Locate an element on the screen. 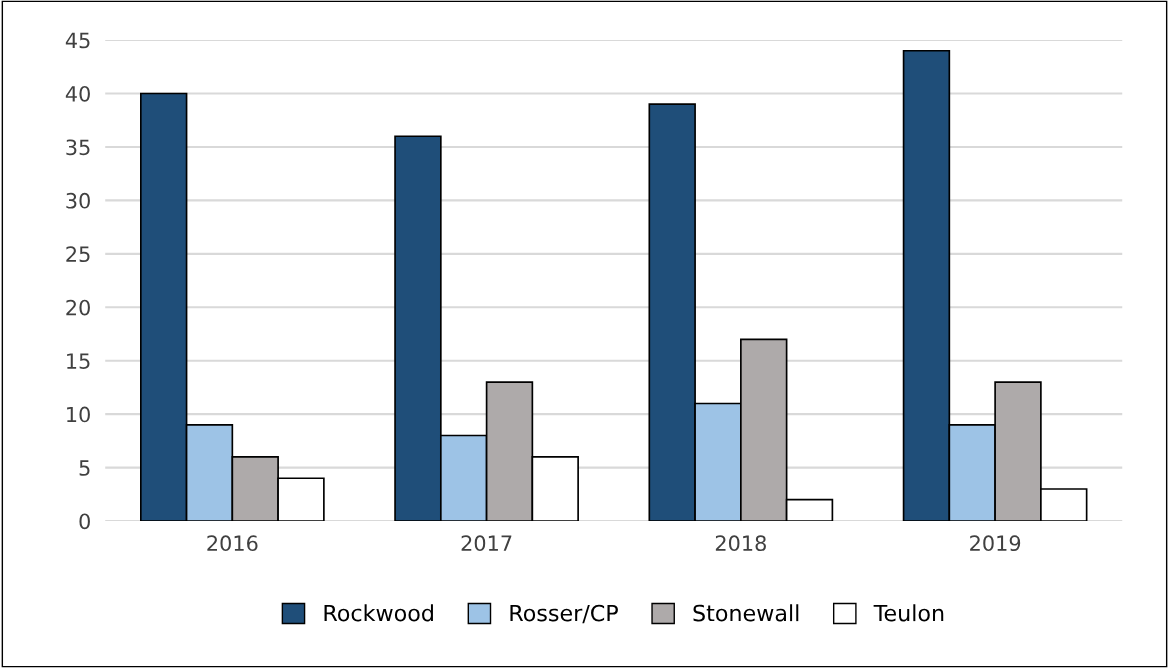  x-tick-label: 2019 is located at coordinates (995, 543).